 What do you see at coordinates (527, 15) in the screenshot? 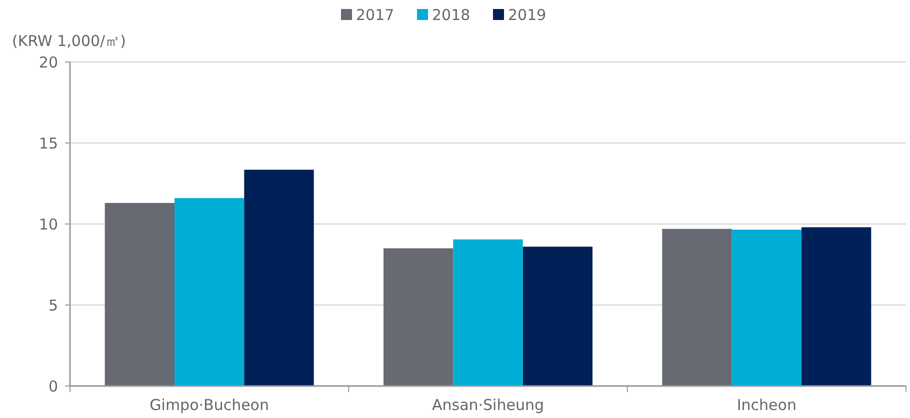
I see `legend-label: 2019` at bounding box center [527, 15].